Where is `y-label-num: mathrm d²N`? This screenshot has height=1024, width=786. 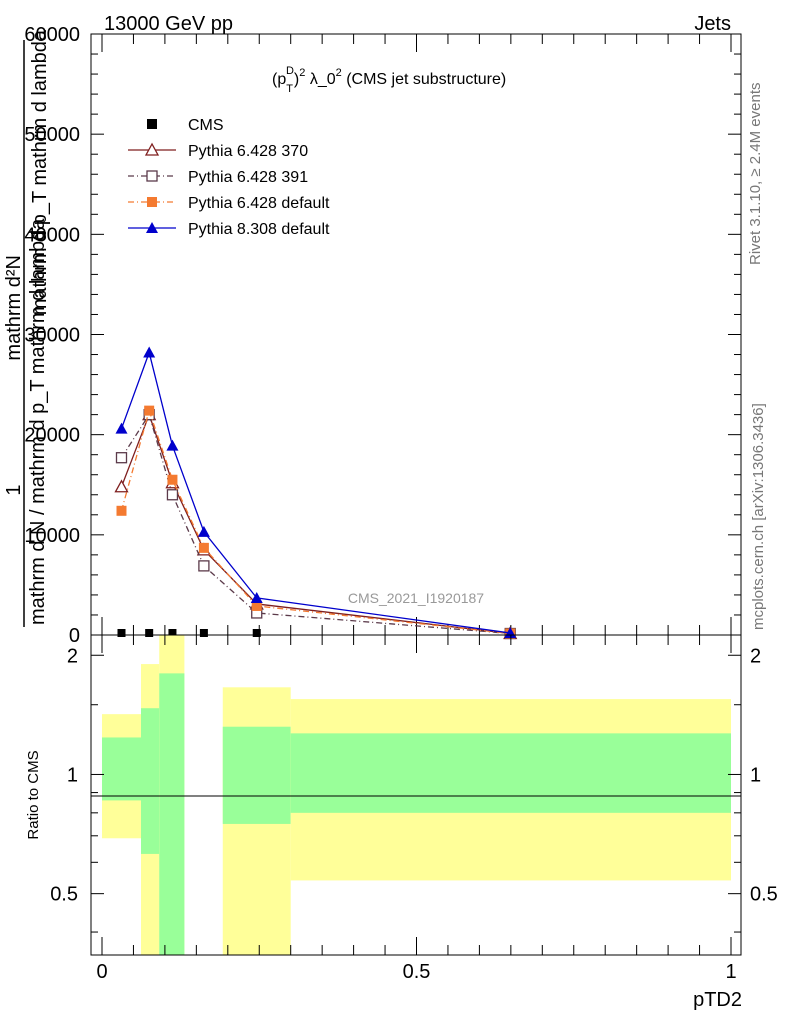 y-label-num: mathrm d²N is located at coordinates (14, 308).